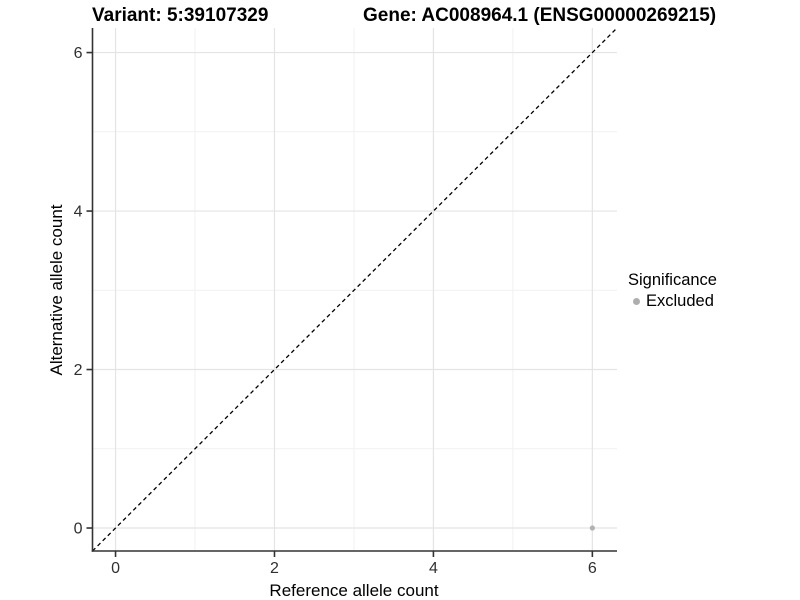 This screenshot has width=800, height=600. I want to click on y-axis-title: Alternative allele count, so click(56, 290).